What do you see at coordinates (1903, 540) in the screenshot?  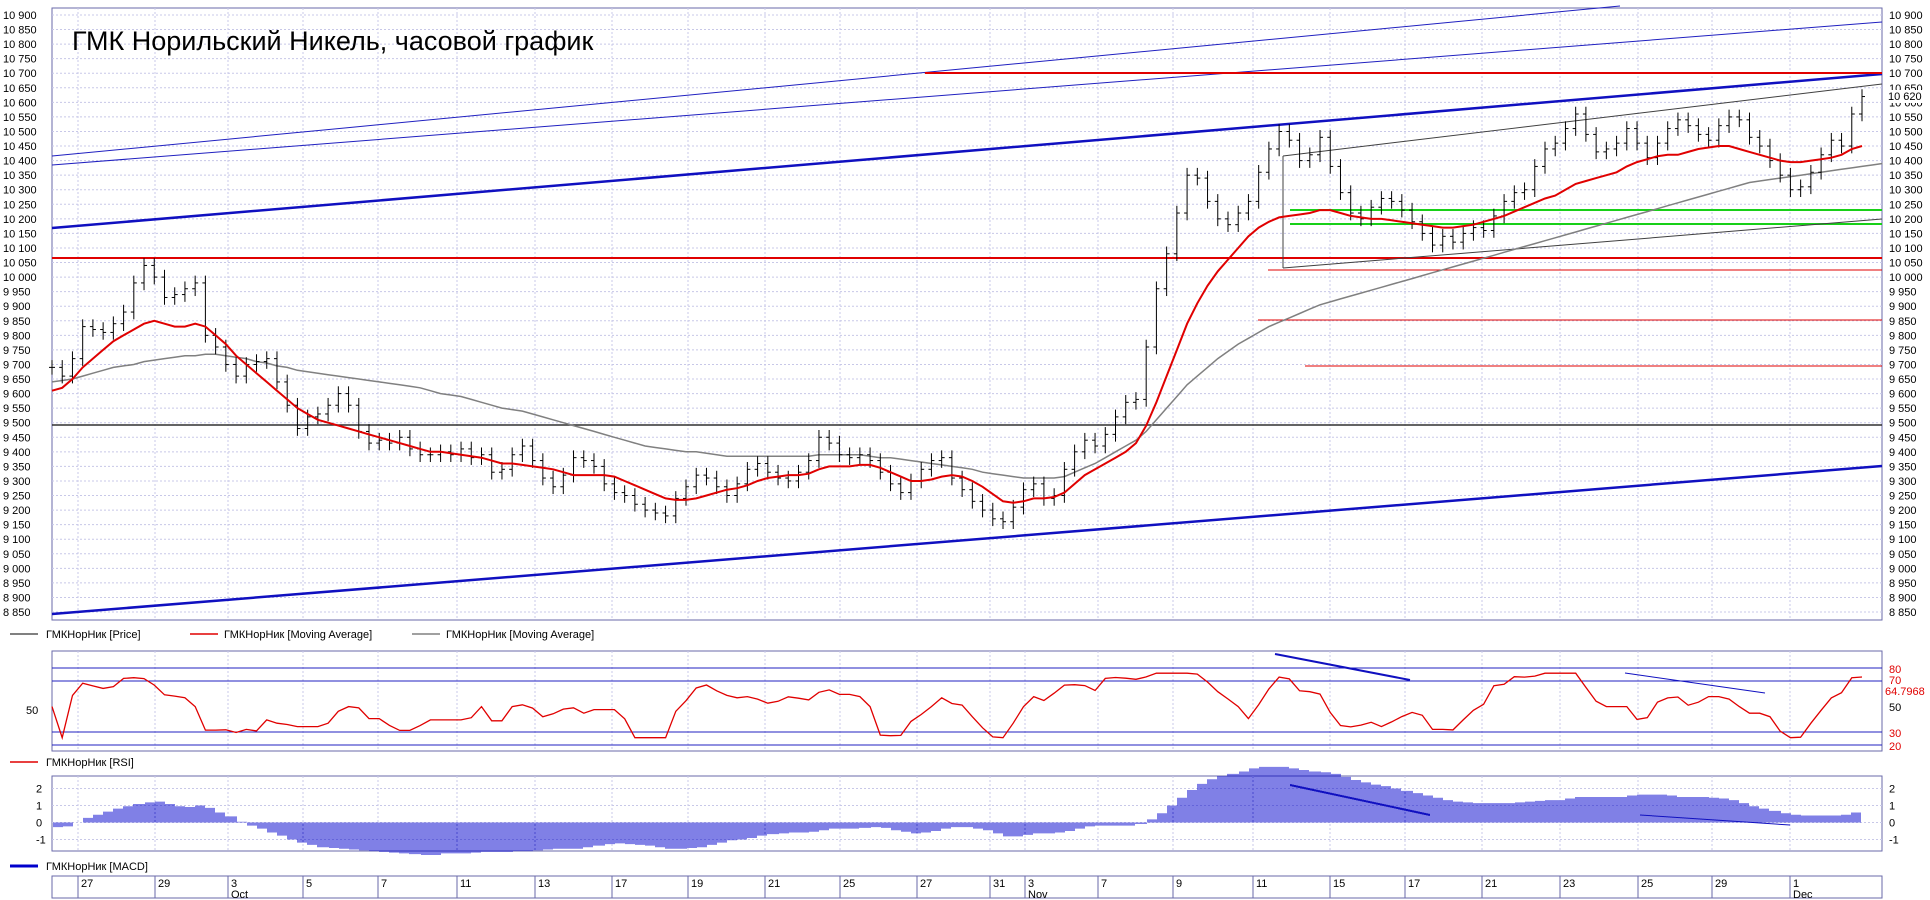 I see `price-y-tick-right: 9 100` at bounding box center [1903, 540].